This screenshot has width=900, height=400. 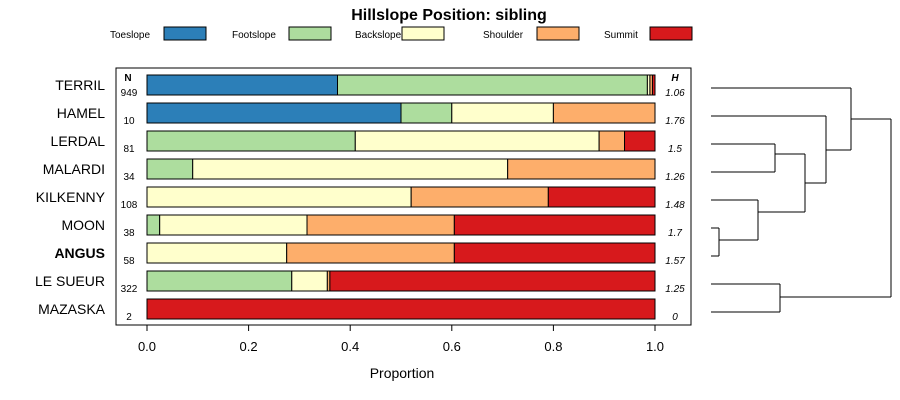 I want to click on x-tick-label: 0.0, so click(x=147, y=346).